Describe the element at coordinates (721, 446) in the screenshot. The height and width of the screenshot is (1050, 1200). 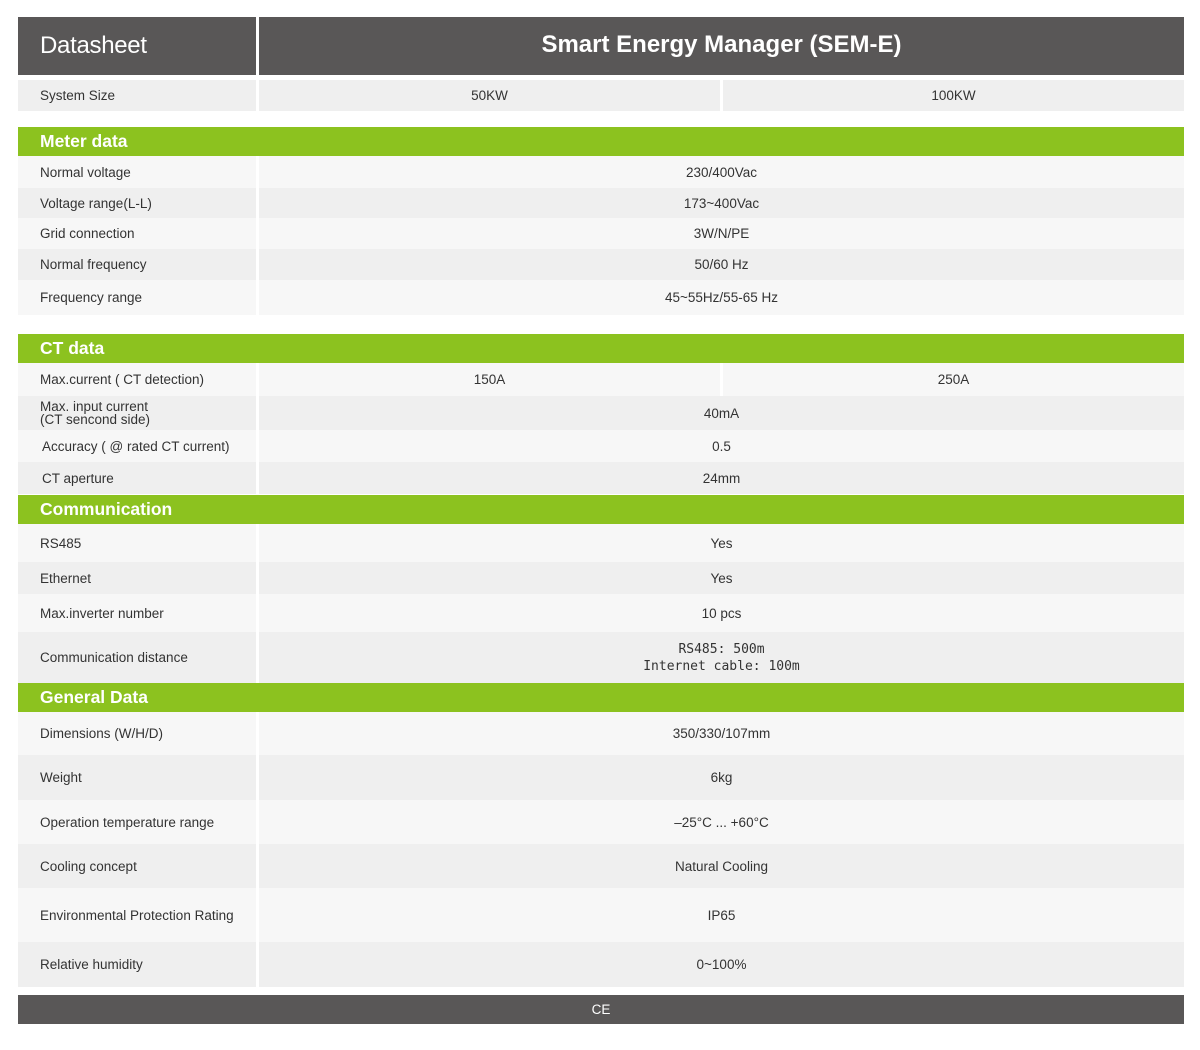
I see `row-value: 0.5` at that location.